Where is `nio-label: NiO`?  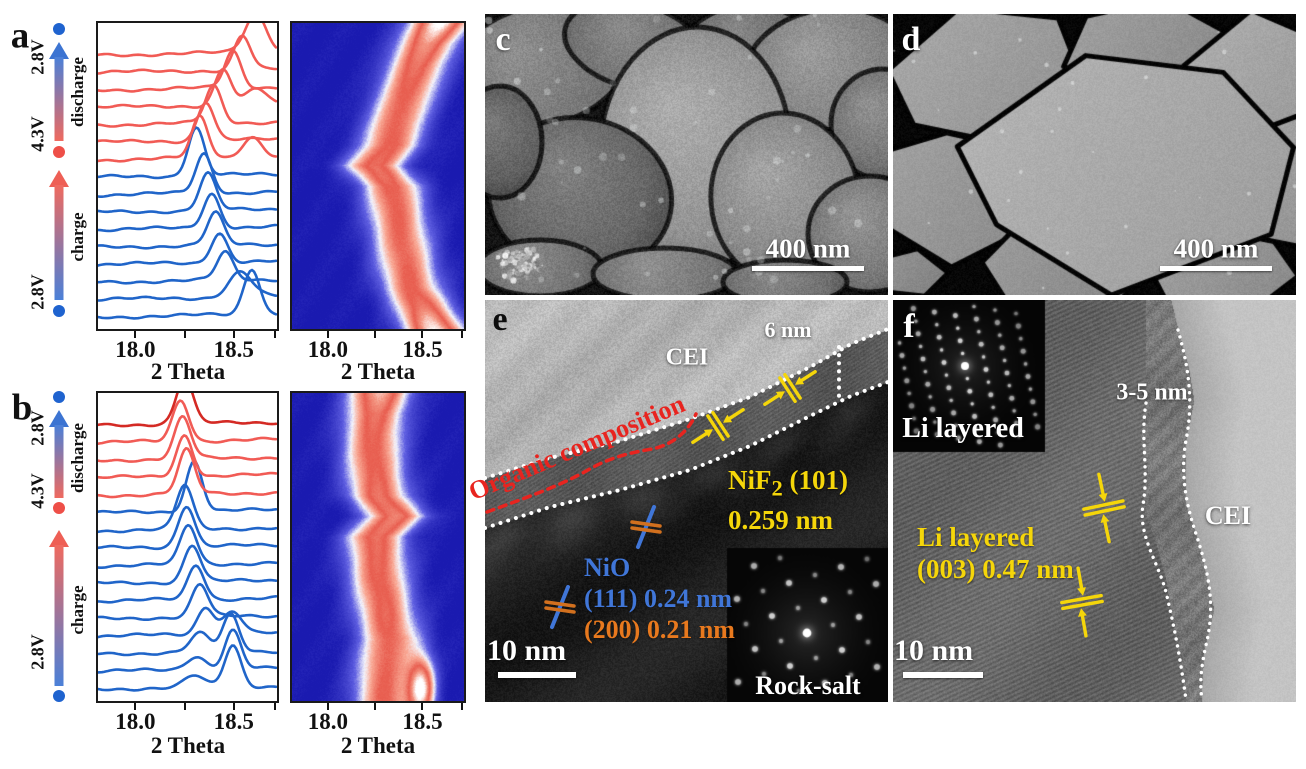
nio-label: NiO is located at coordinates (607, 567).